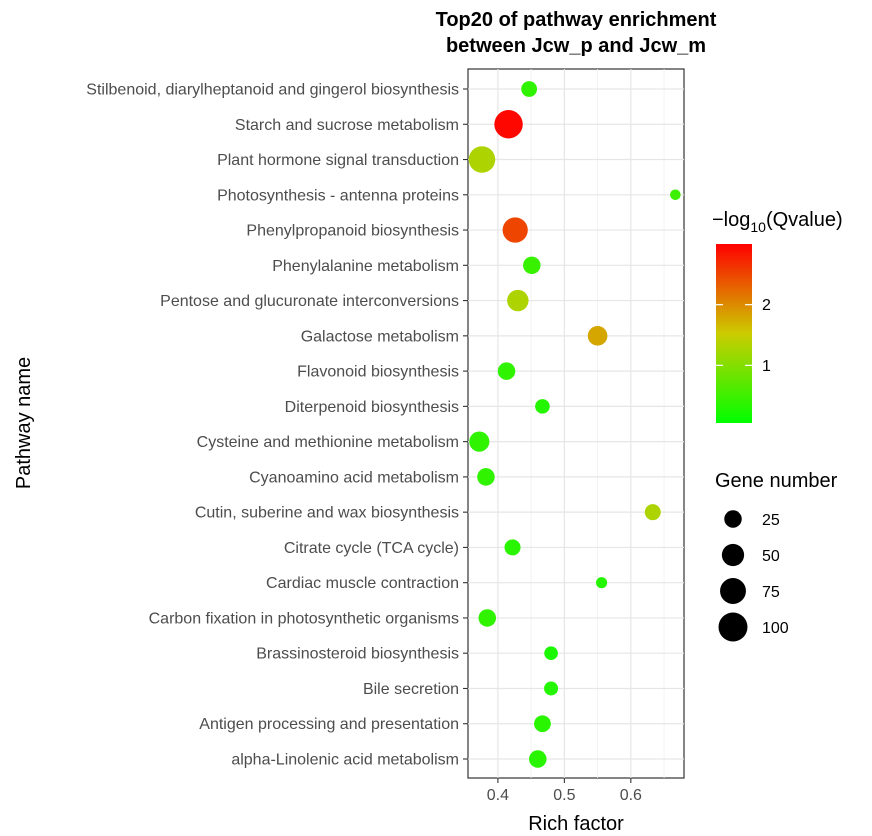 The height and width of the screenshot is (836, 872). Describe the element at coordinates (771, 556) in the screenshot. I see `size-legend-label: 50` at that location.